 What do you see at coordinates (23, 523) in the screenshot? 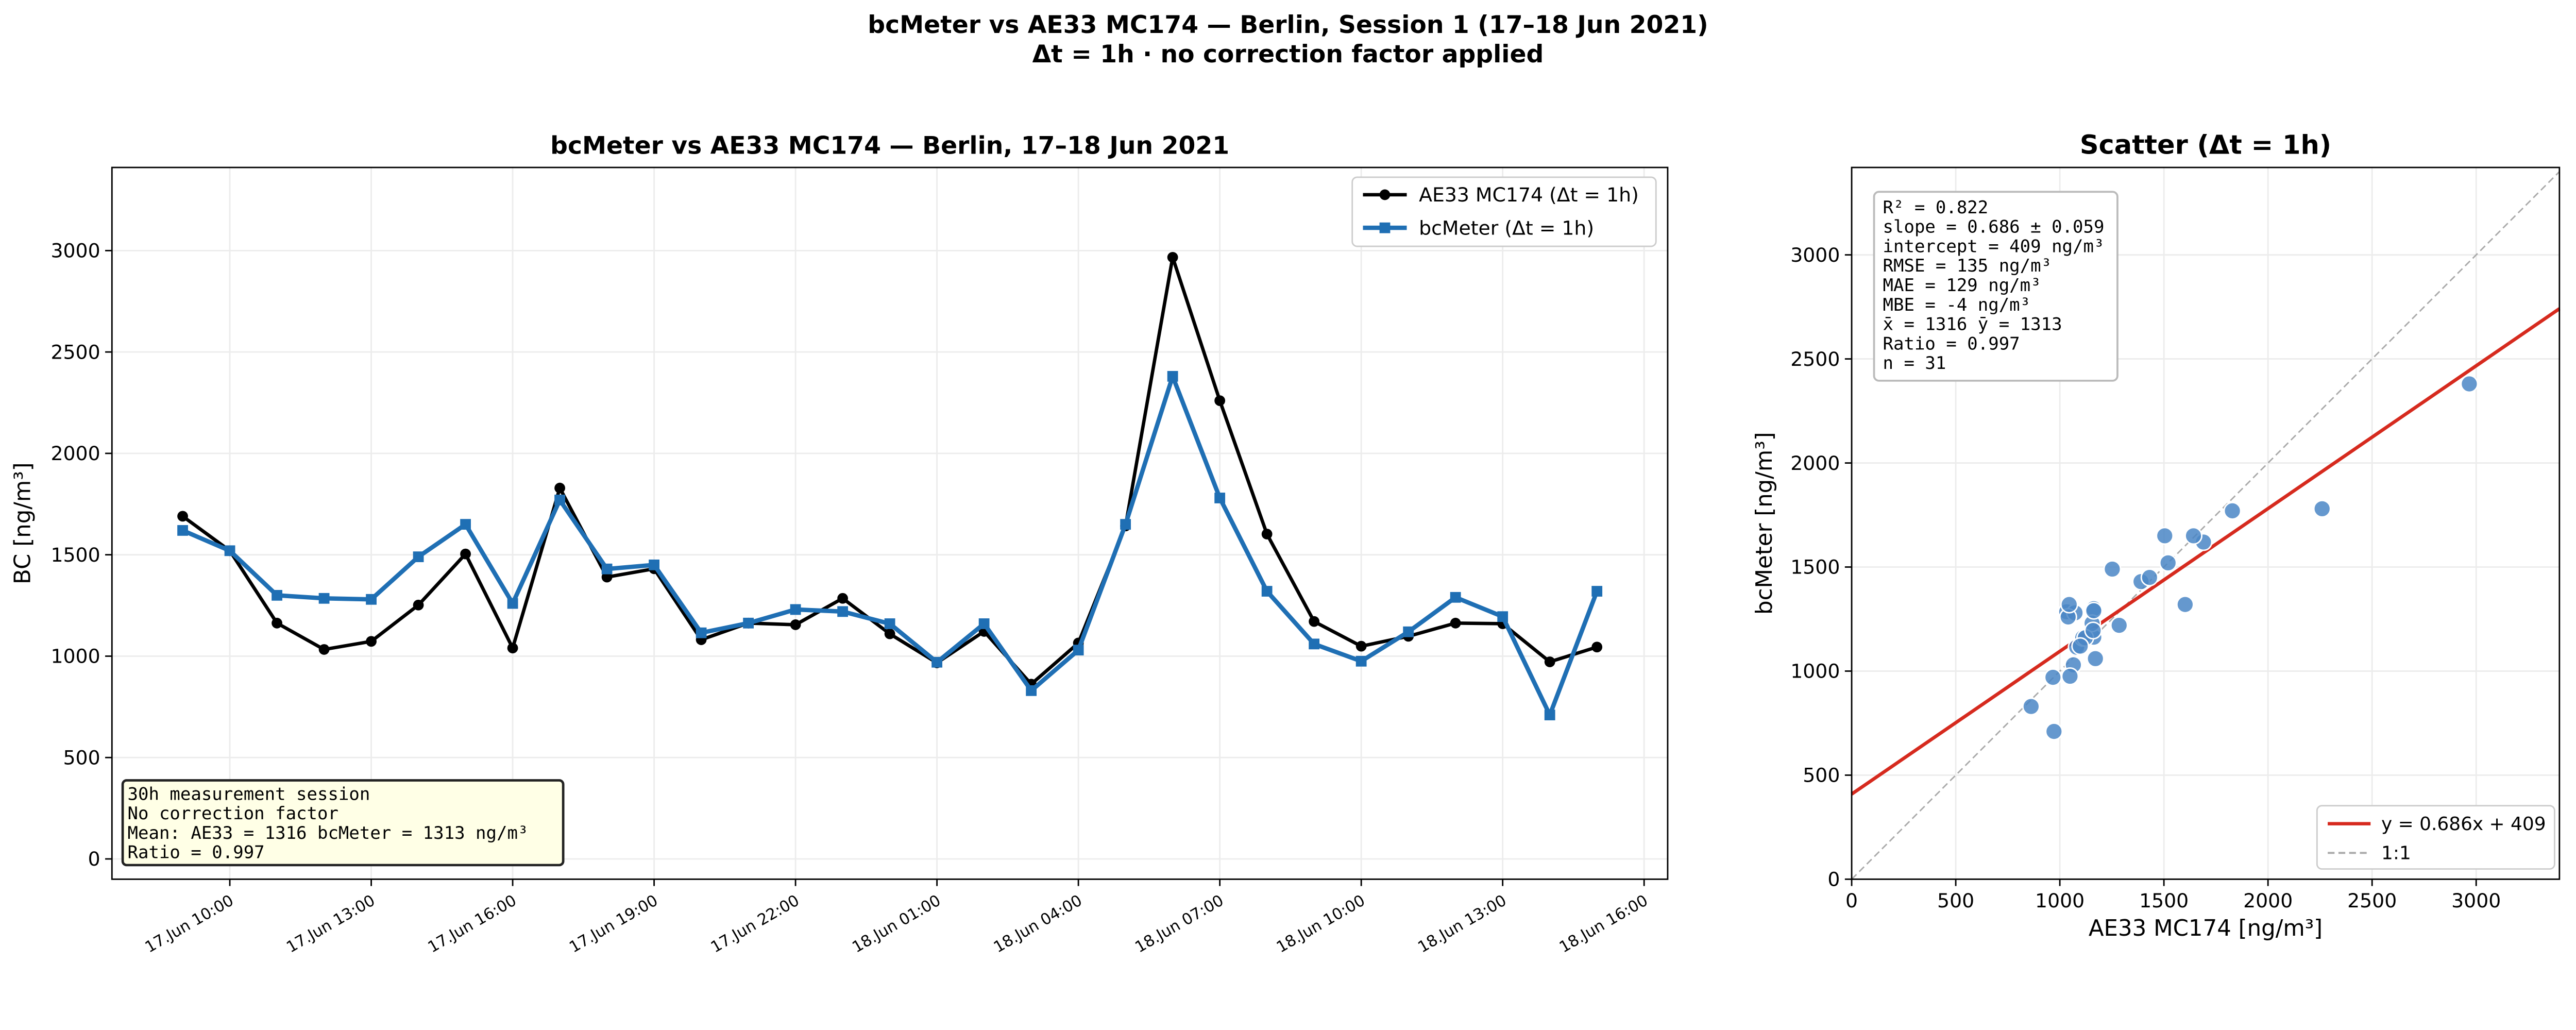
I see `timeseries-y-label: BC [ng/m³]` at bounding box center [23, 523].